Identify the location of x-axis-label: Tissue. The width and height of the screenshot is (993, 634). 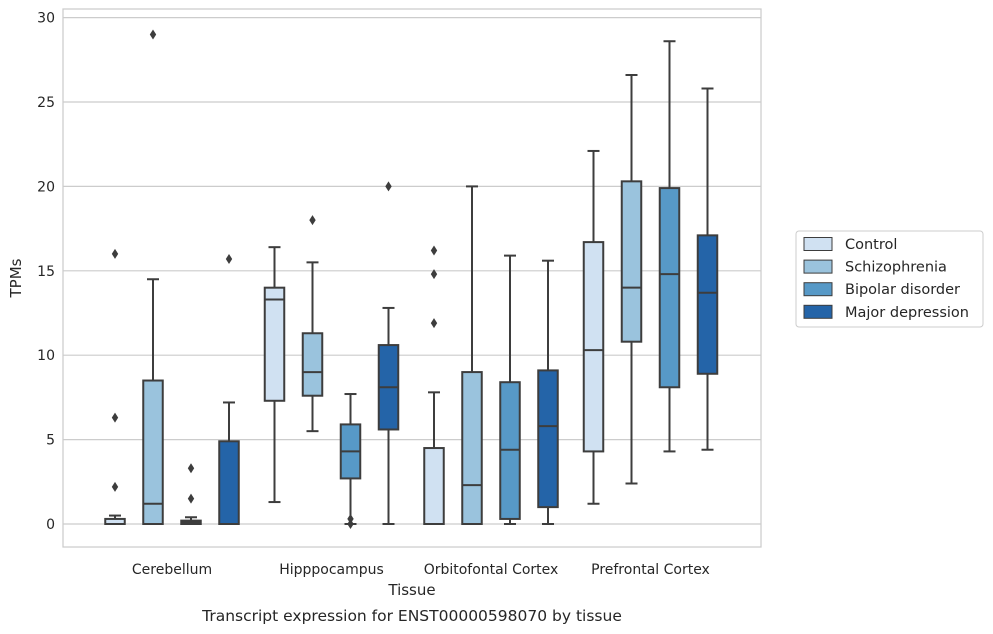
(411, 590).